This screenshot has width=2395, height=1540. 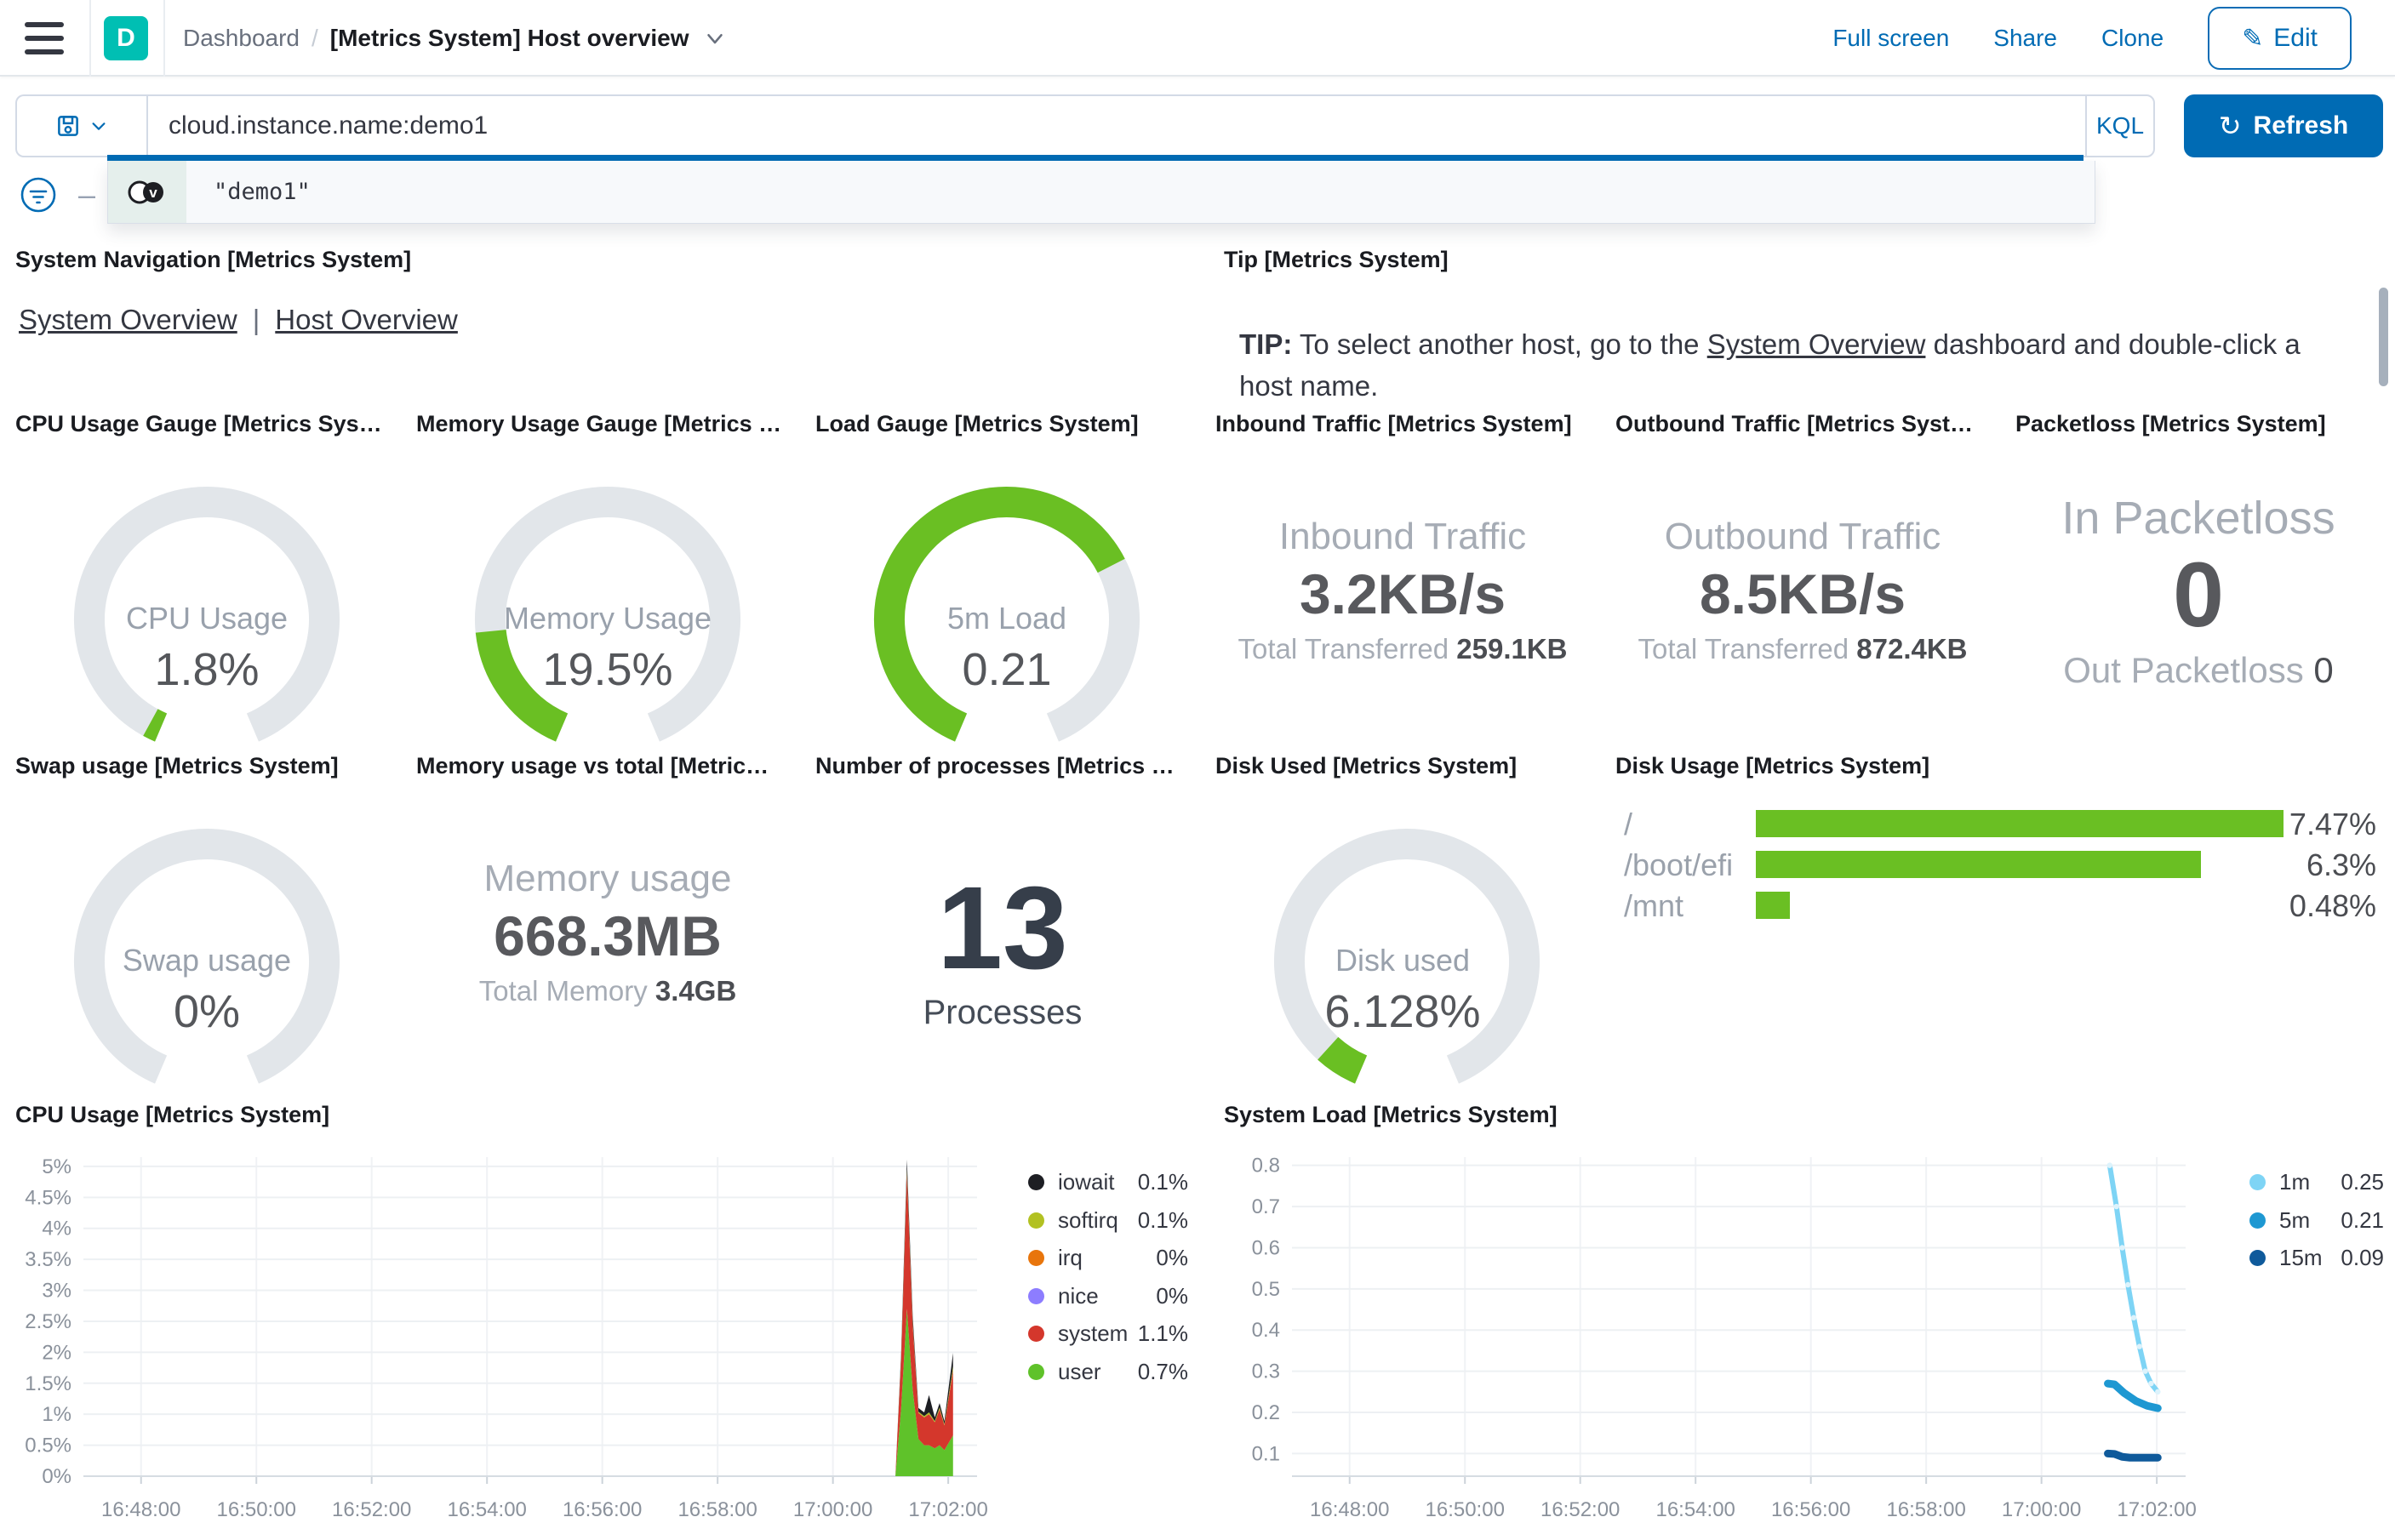 What do you see at coordinates (2316, 1181) in the screenshot?
I see `legend-item-1m: 1m 0.25` at bounding box center [2316, 1181].